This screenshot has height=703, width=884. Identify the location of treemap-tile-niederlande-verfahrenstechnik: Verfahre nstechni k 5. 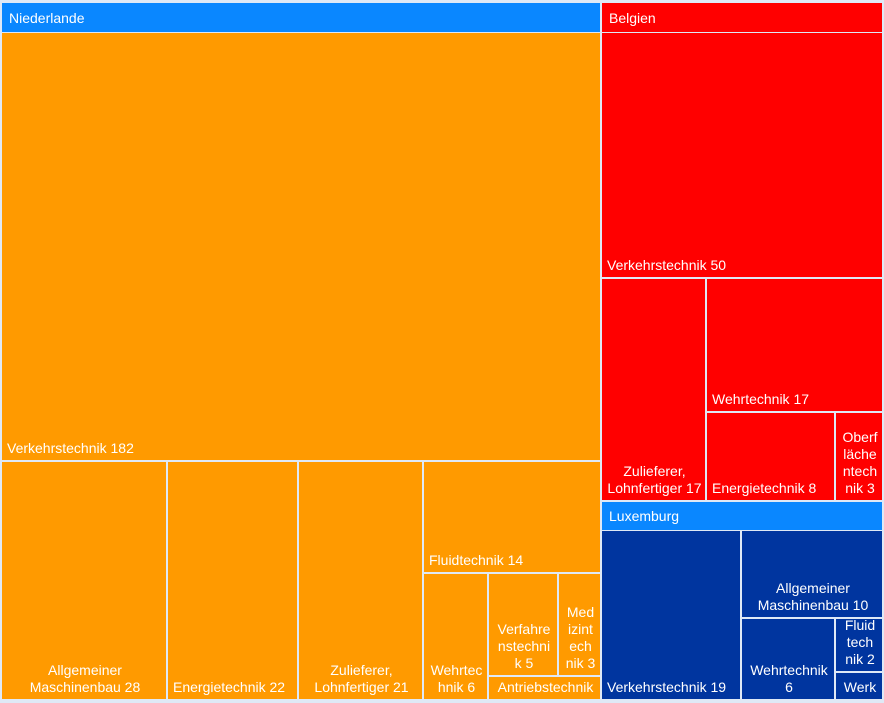
(523, 624).